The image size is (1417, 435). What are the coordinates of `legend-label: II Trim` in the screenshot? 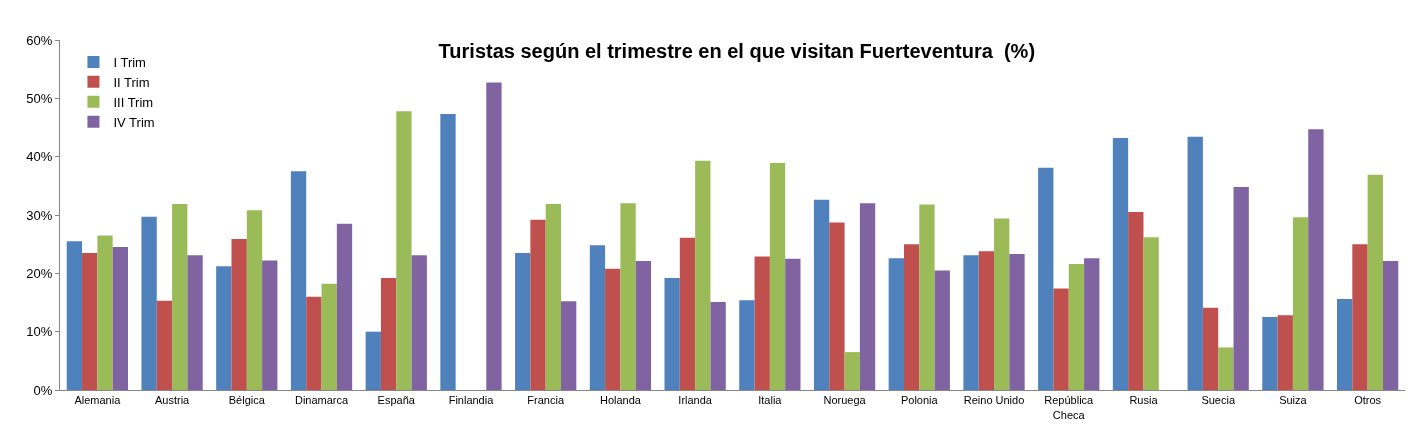 It's located at (131, 82).